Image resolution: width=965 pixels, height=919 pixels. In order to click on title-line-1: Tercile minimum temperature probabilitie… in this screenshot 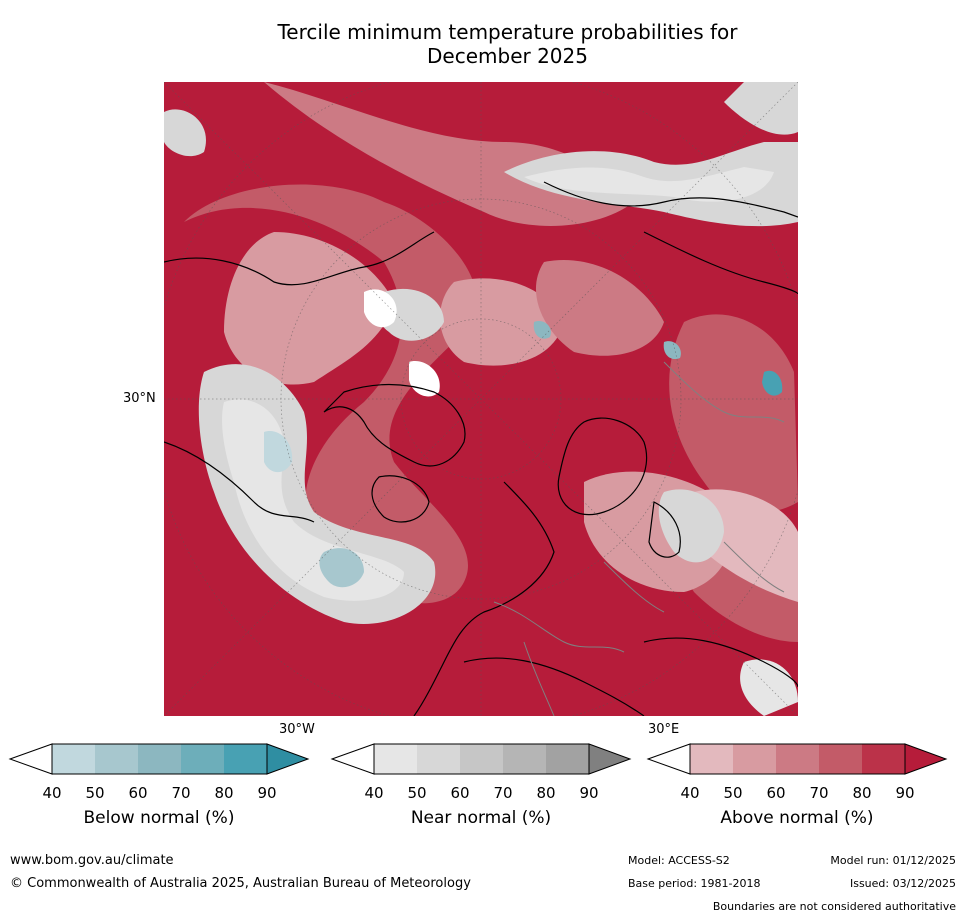, I will do `click(507, 32)`.